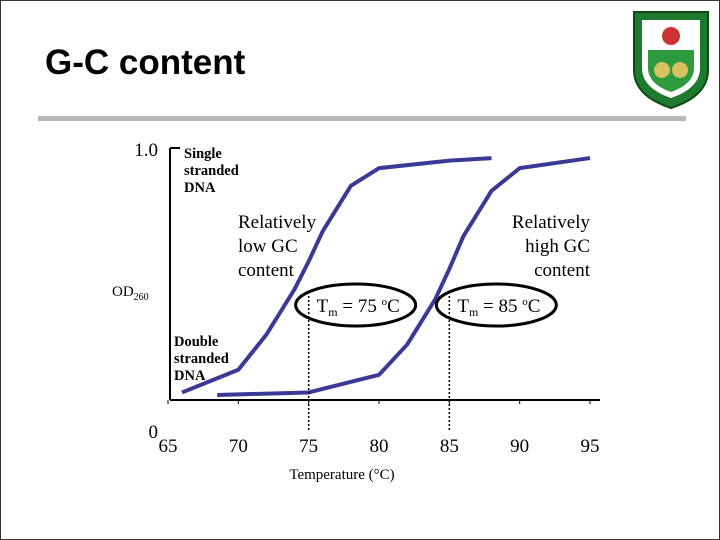 Image resolution: width=720 pixels, height=540 pixels. Describe the element at coordinates (238, 446) in the screenshot. I see `x-tick-label: 70` at that location.